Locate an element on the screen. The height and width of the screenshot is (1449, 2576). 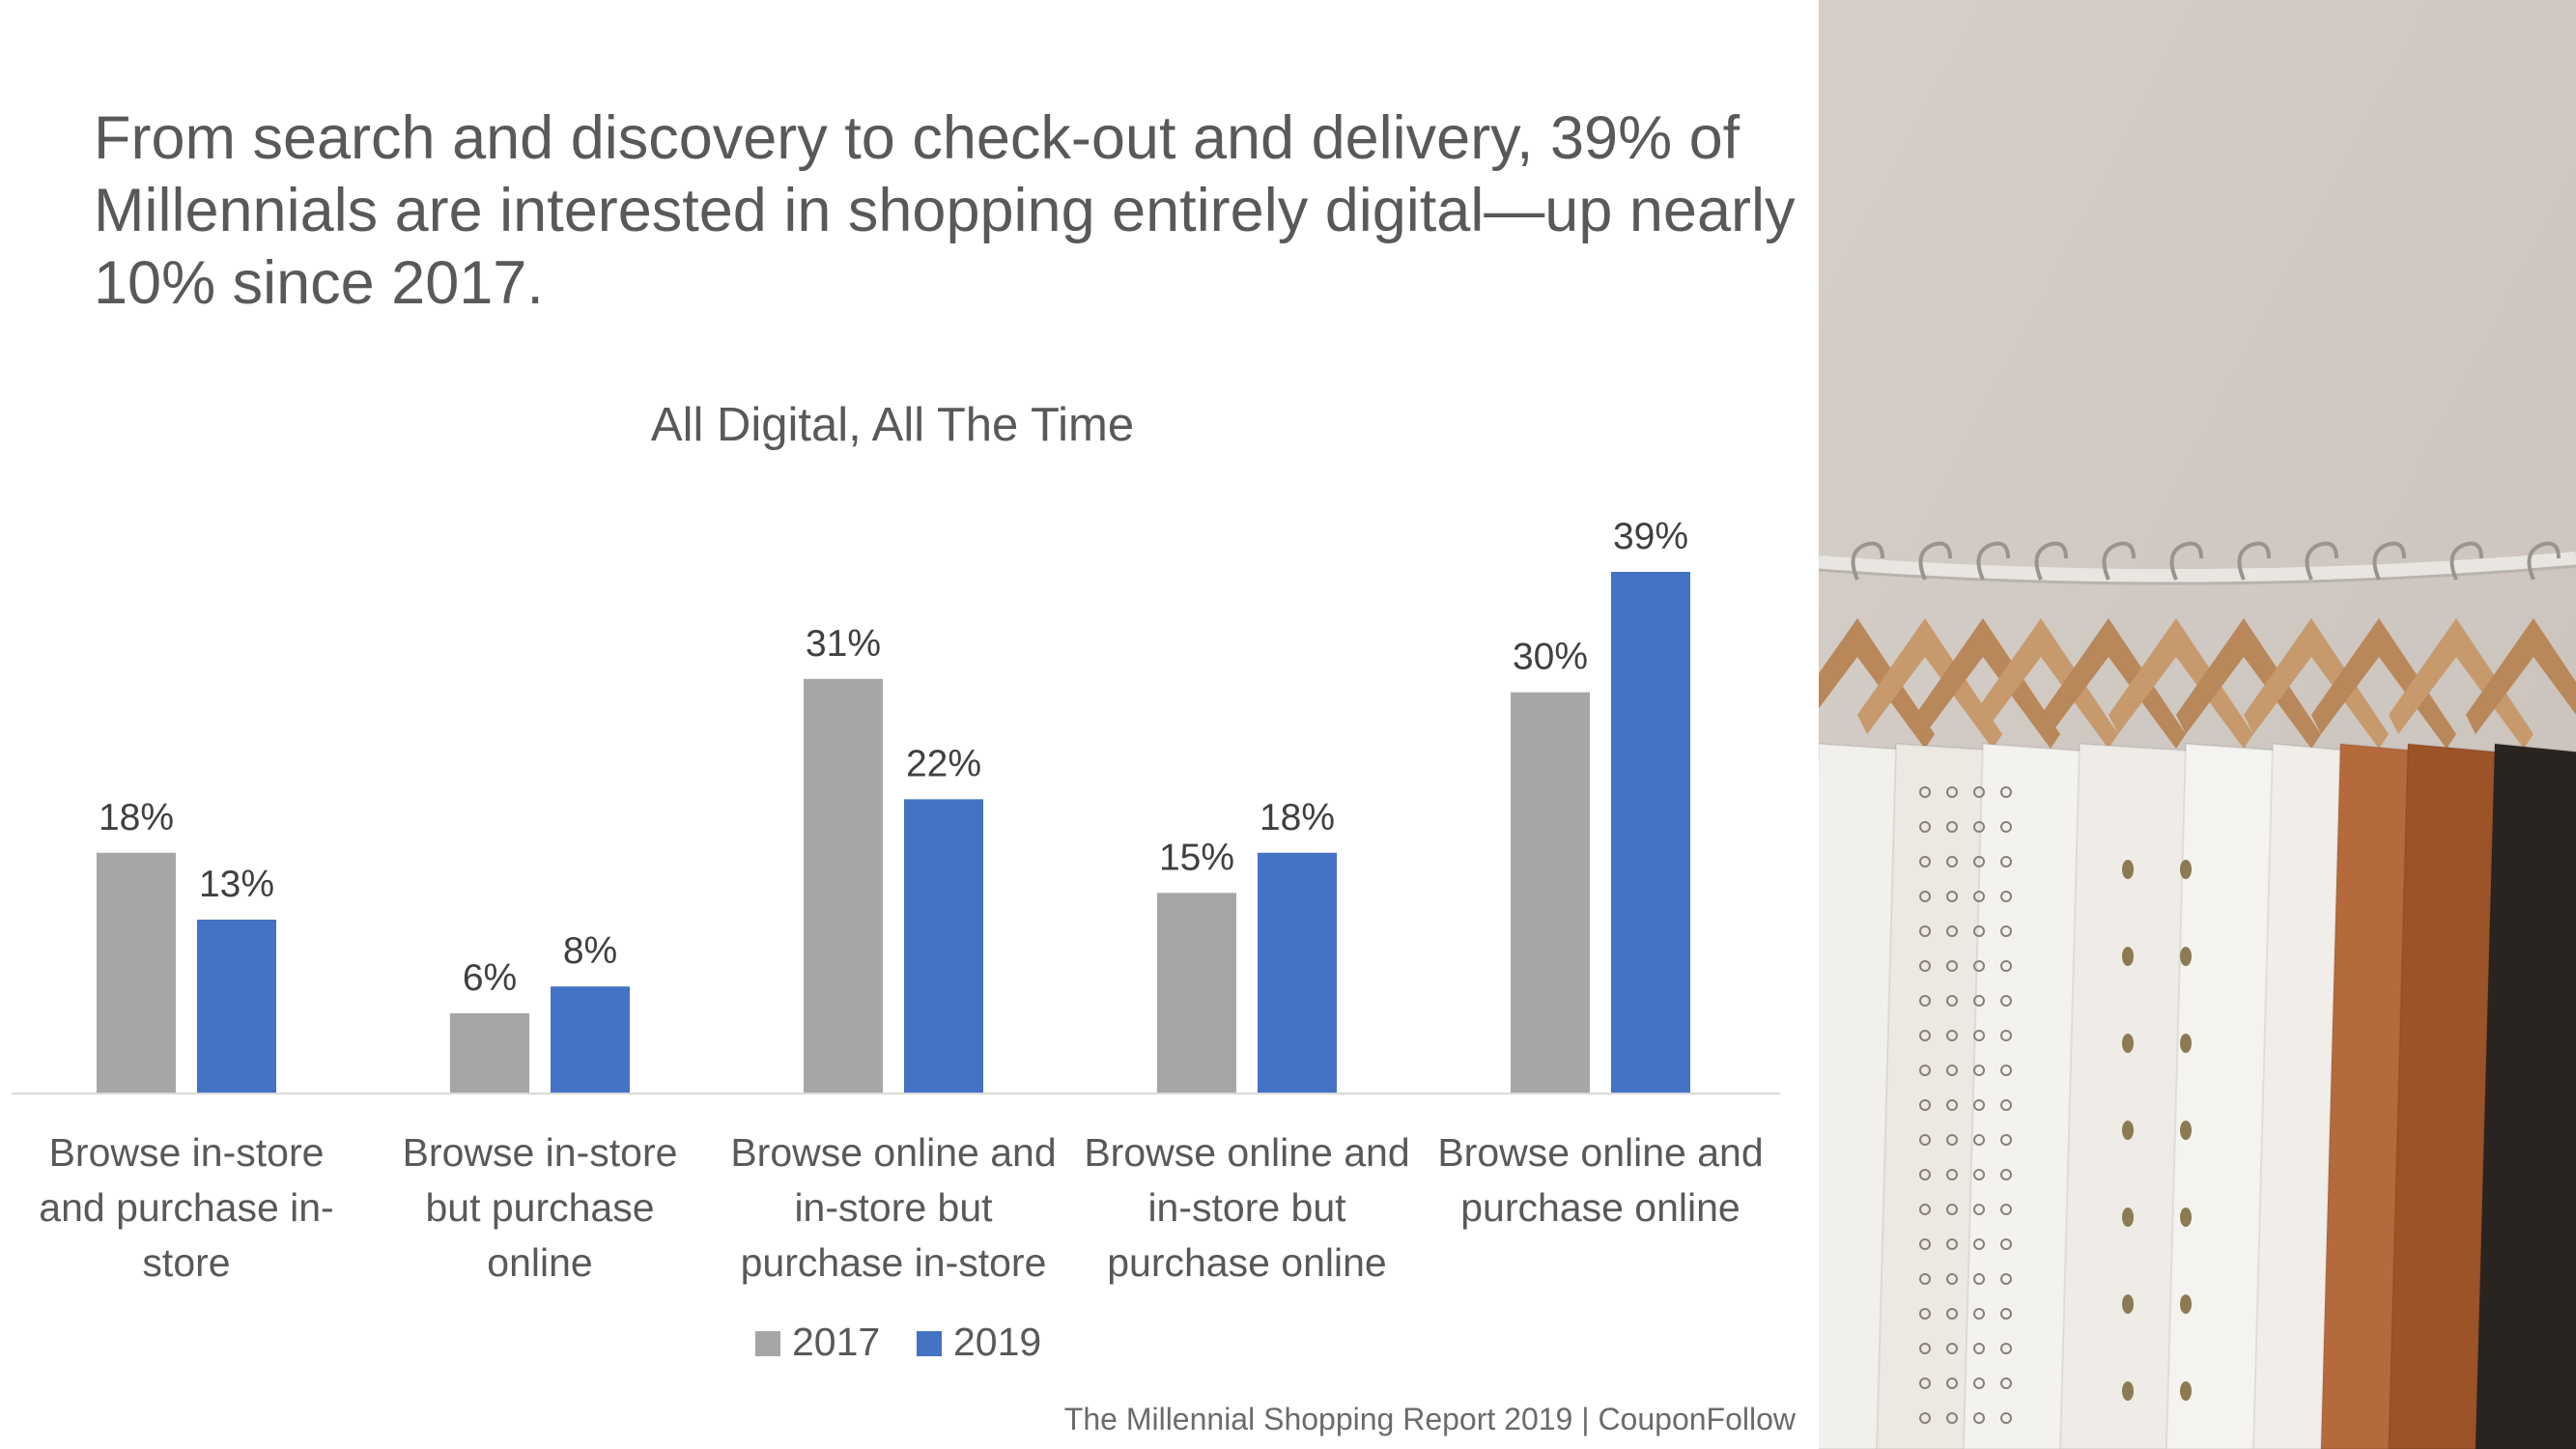
category-label-cat1: store is located at coordinates (186, 1262).